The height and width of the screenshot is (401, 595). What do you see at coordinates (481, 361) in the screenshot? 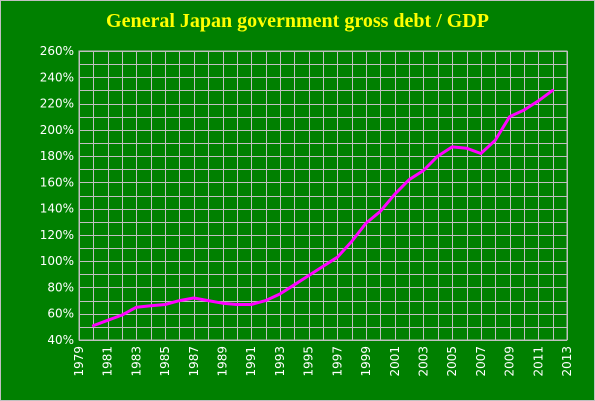
I see `x-tick-label: 2007` at bounding box center [481, 361].